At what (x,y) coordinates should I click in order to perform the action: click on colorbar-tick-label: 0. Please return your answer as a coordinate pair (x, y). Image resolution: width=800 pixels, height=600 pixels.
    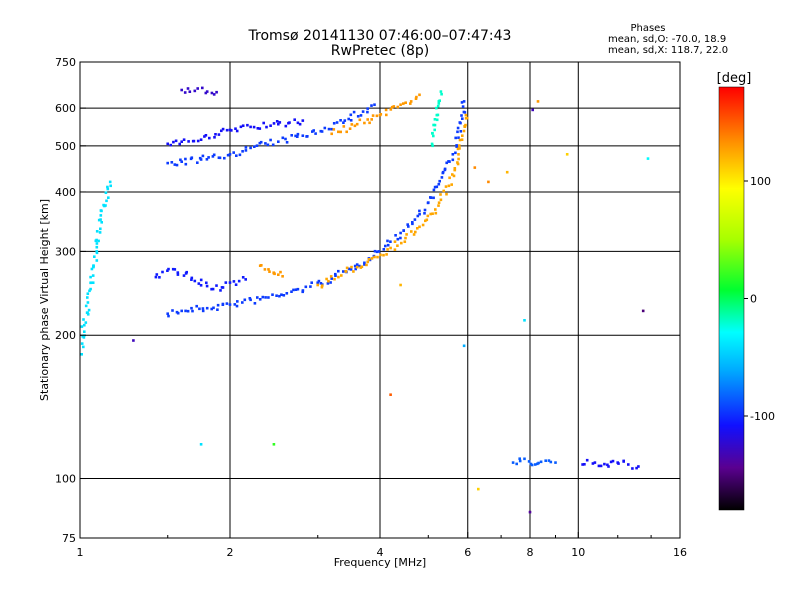
    Looking at the image, I should click on (753, 299).